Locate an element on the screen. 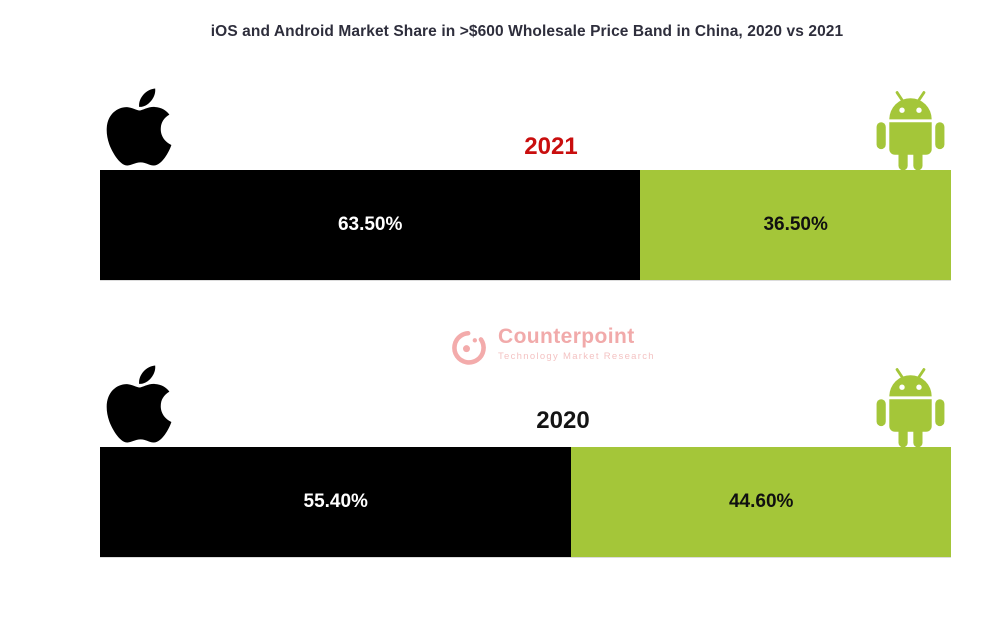  counterpoint-watermark: Counterpoint Technology Market Research is located at coordinates (552, 347).